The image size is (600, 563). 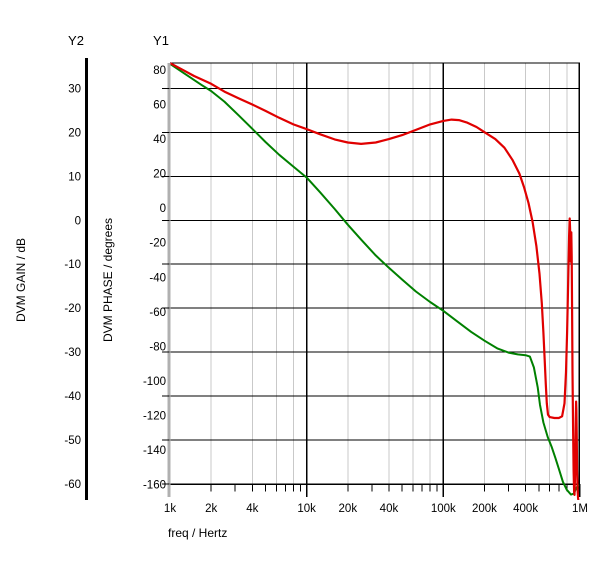 What do you see at coordinates (484, 509) in the screenshot?
I see `x-tick-label: 200k` at bounding box center [484, 509].